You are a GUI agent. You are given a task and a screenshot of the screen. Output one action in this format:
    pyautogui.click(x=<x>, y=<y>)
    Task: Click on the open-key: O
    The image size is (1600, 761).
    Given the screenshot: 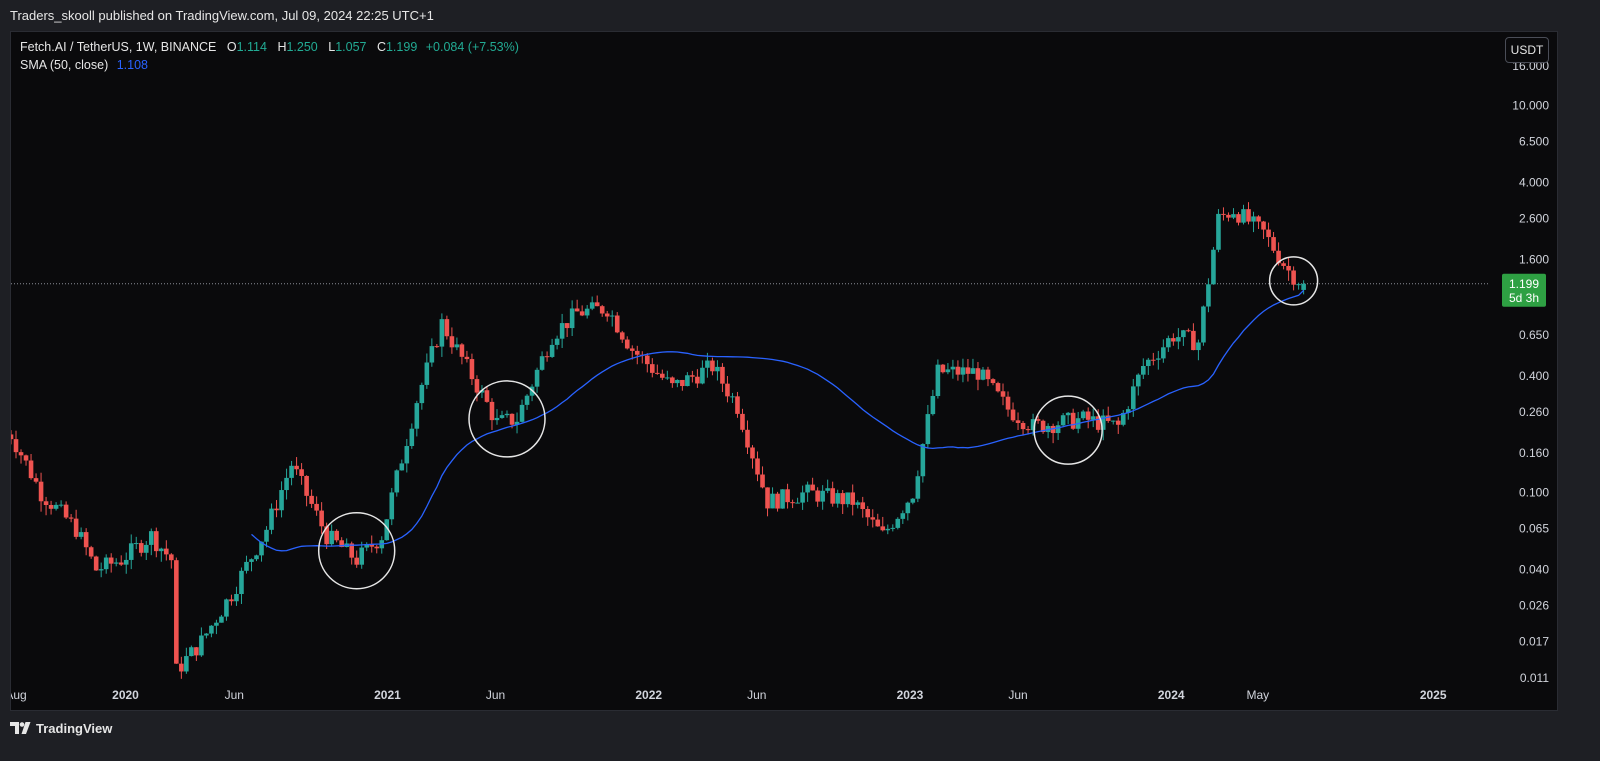 What is the action you would take?
    pyautogui.click(x=231, y=47)
    